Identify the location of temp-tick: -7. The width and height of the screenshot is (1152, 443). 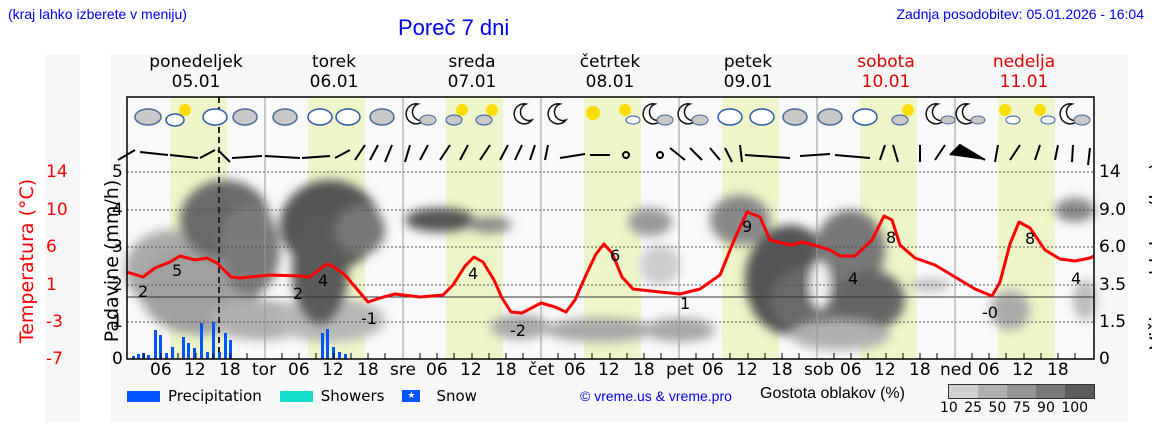
(54, 359).